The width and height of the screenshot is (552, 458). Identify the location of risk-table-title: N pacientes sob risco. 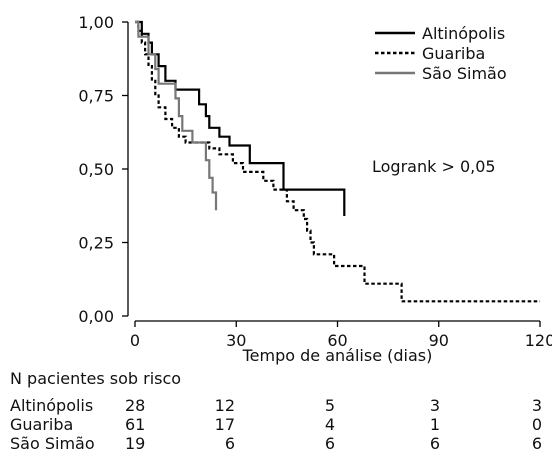
(95, 378).